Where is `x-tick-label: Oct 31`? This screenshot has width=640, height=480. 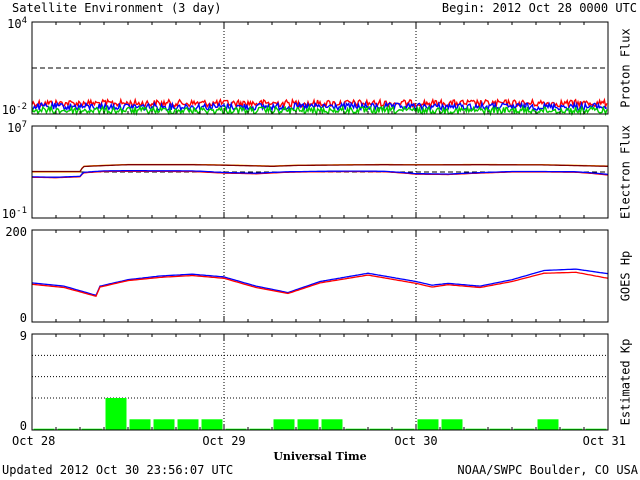 x-tick-label: Oct 31 is located at coordinates (604, 441).